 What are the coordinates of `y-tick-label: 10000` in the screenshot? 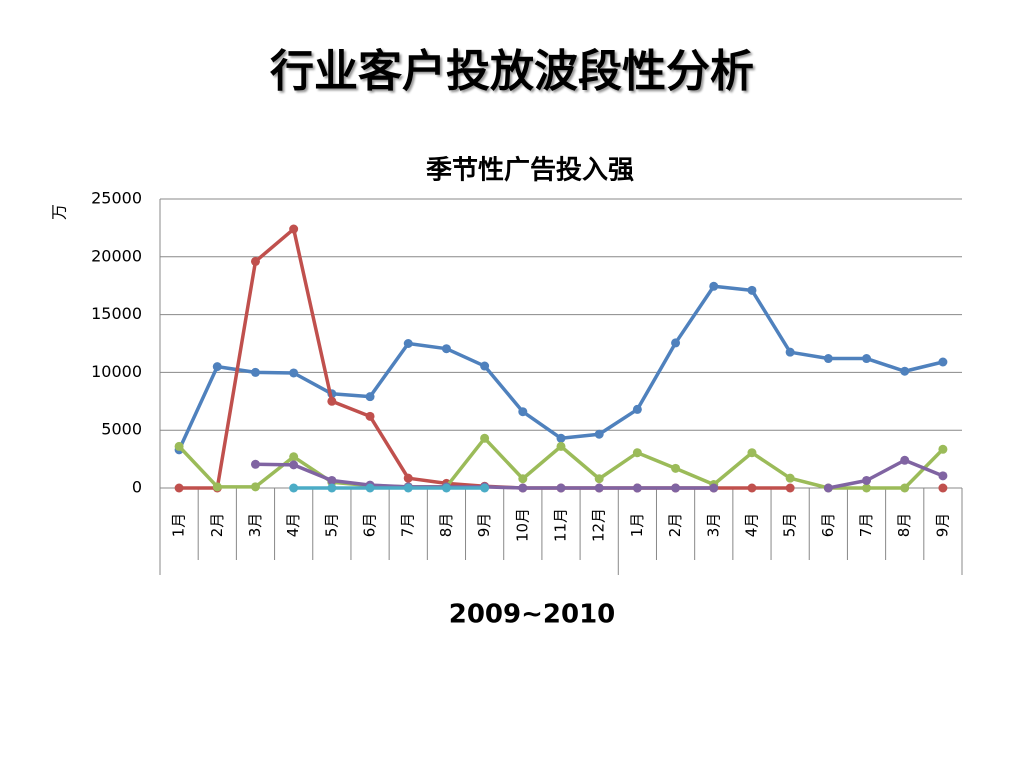 It's located at (116, 371).